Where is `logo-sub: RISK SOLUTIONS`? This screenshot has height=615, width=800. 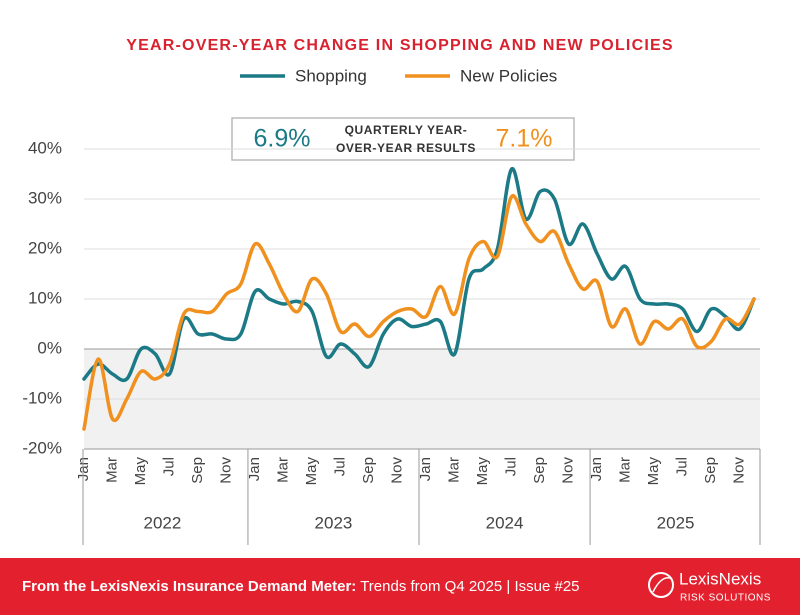
logo-sub: RISK SOLUTIONS is located at coordinates (725, 598).